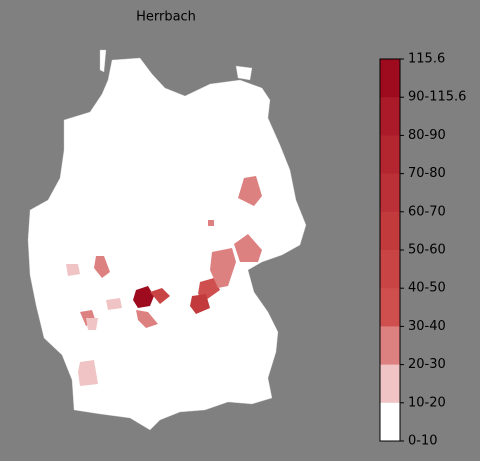 The width and height of the screenshot is (480, 461). What do you see at coordinates (427, 402) in the screenshot?
I see `colorbar-label: 10-20` at bounding box center [427, 402].